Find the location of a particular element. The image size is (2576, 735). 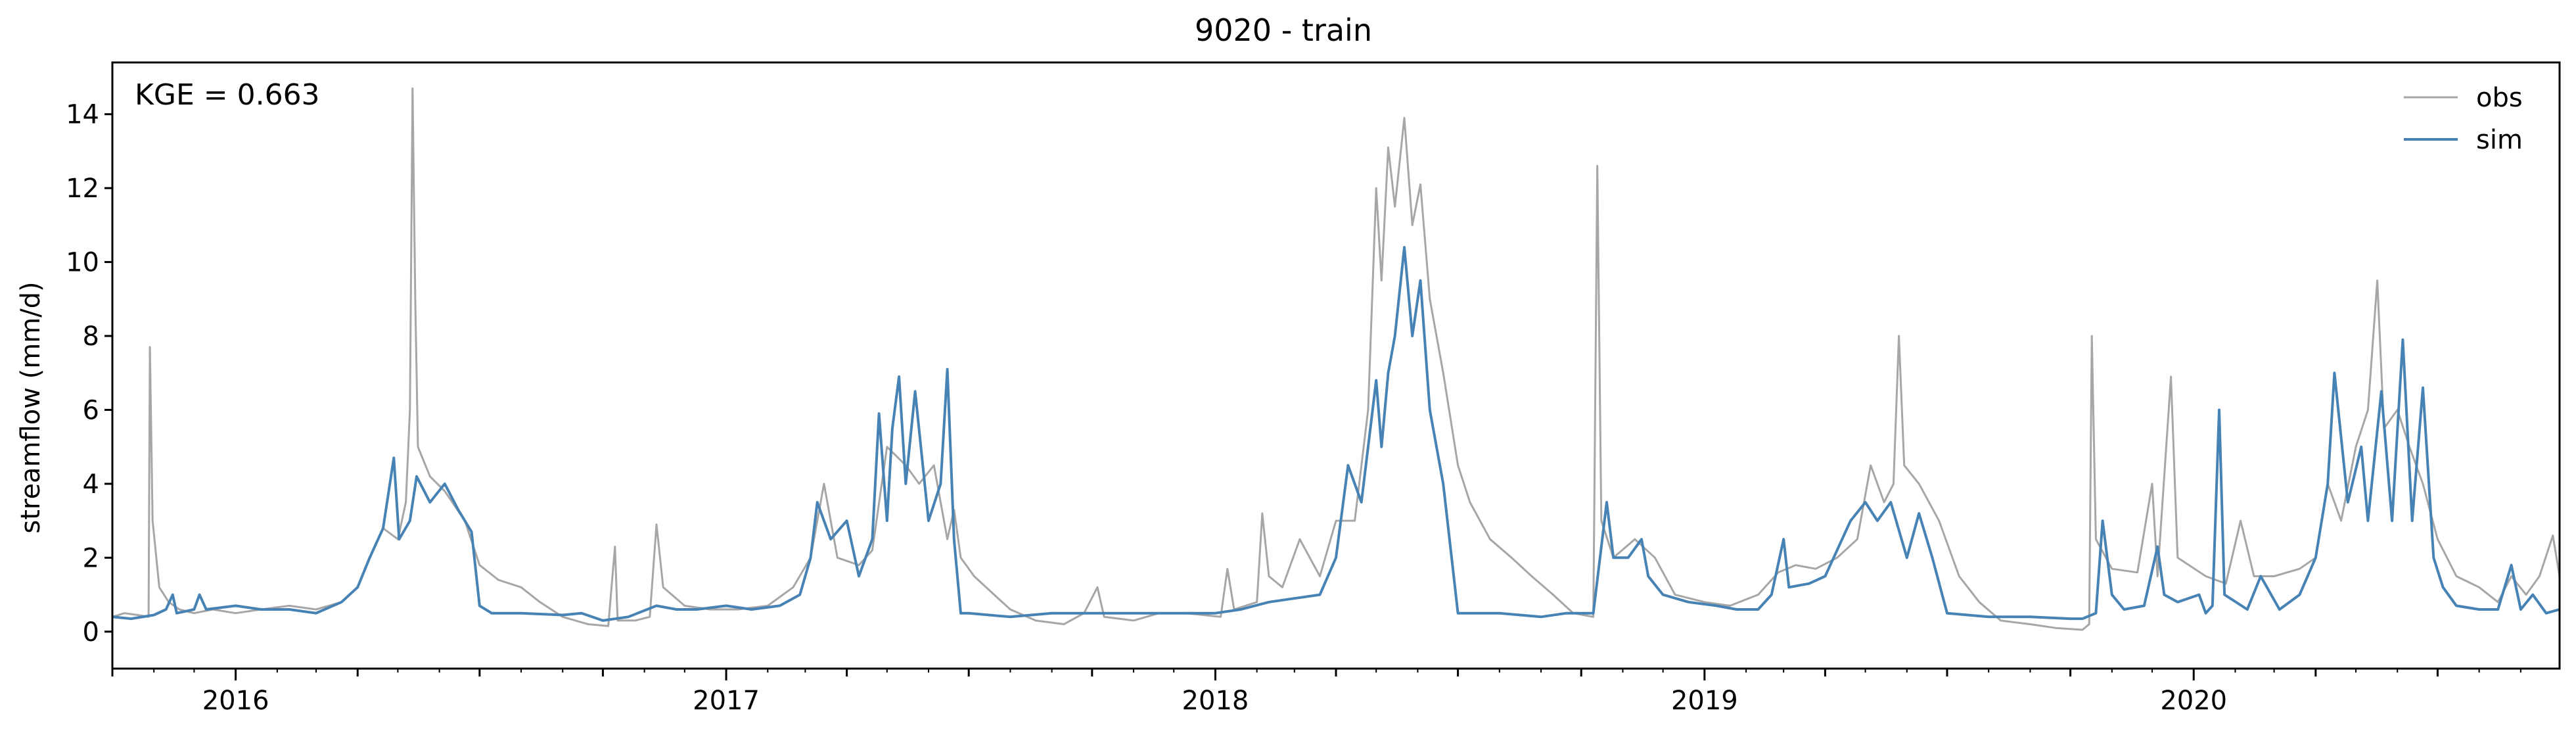

y-axis-label: streamflow (mm/d) is located at coordinates (31, 407).